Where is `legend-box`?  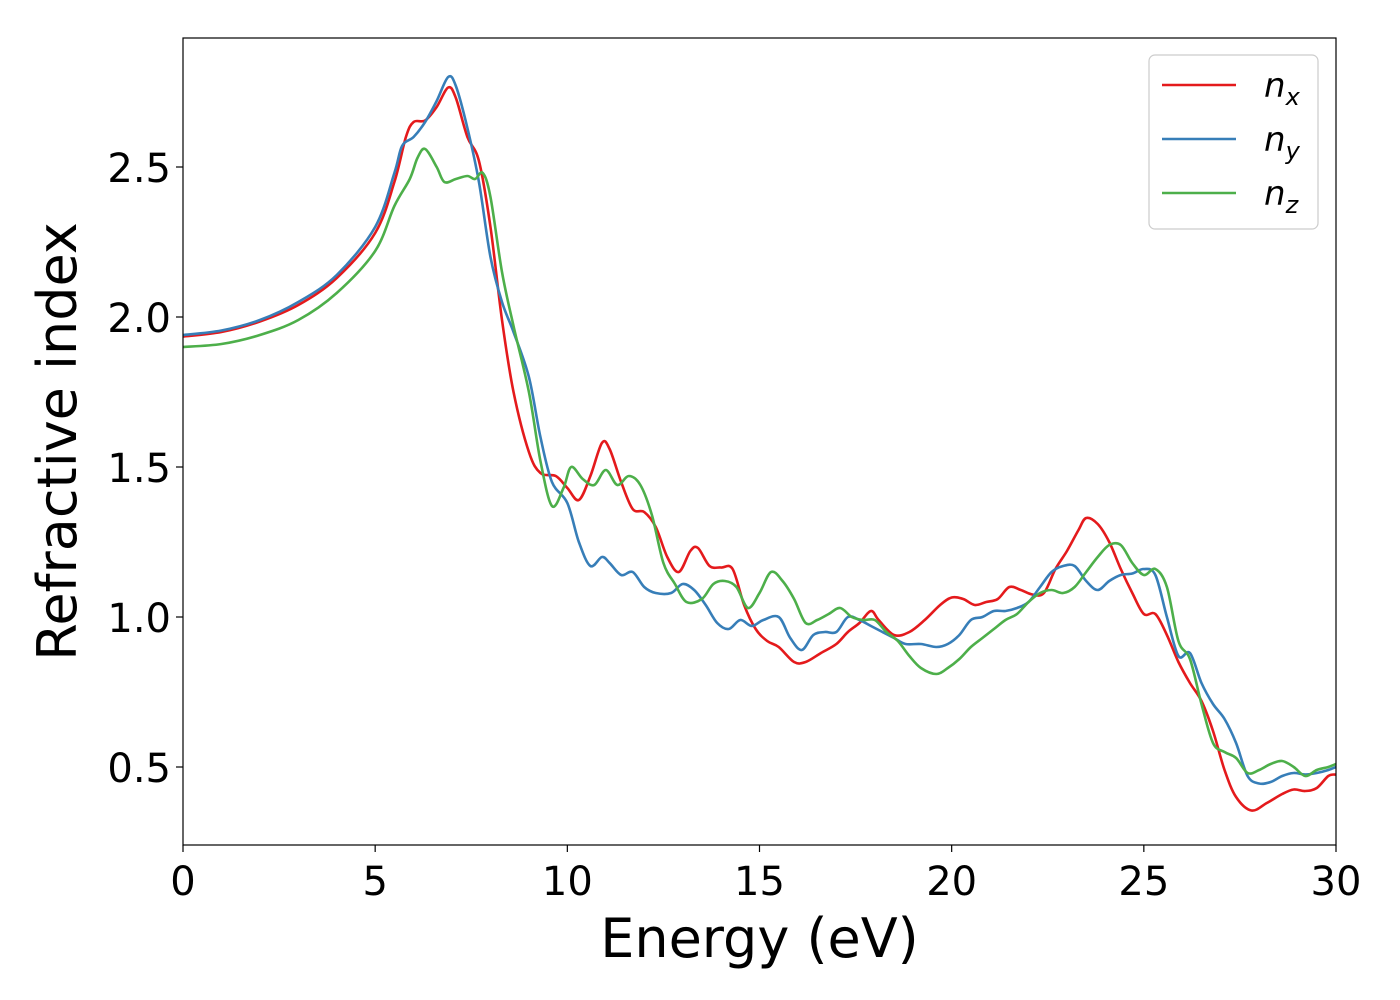 legend-box is located at coordinates (1233, 142).